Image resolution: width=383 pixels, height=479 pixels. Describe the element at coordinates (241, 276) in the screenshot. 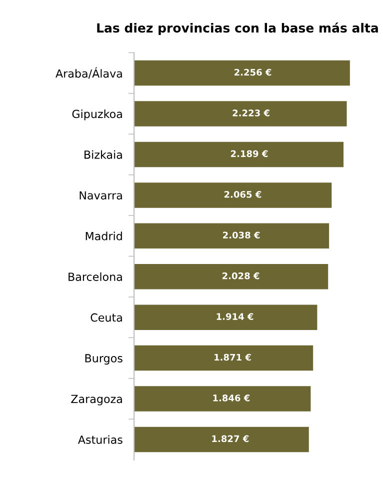

I see `data-label: 2.028 €` at that location.